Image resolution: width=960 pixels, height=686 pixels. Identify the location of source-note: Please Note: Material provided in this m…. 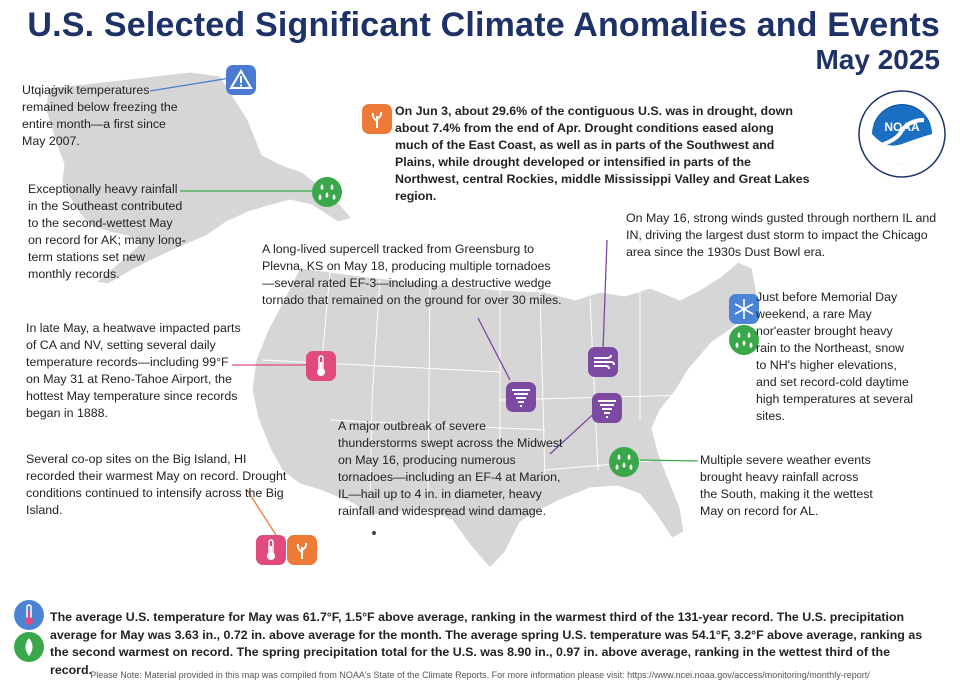
(480, 675).